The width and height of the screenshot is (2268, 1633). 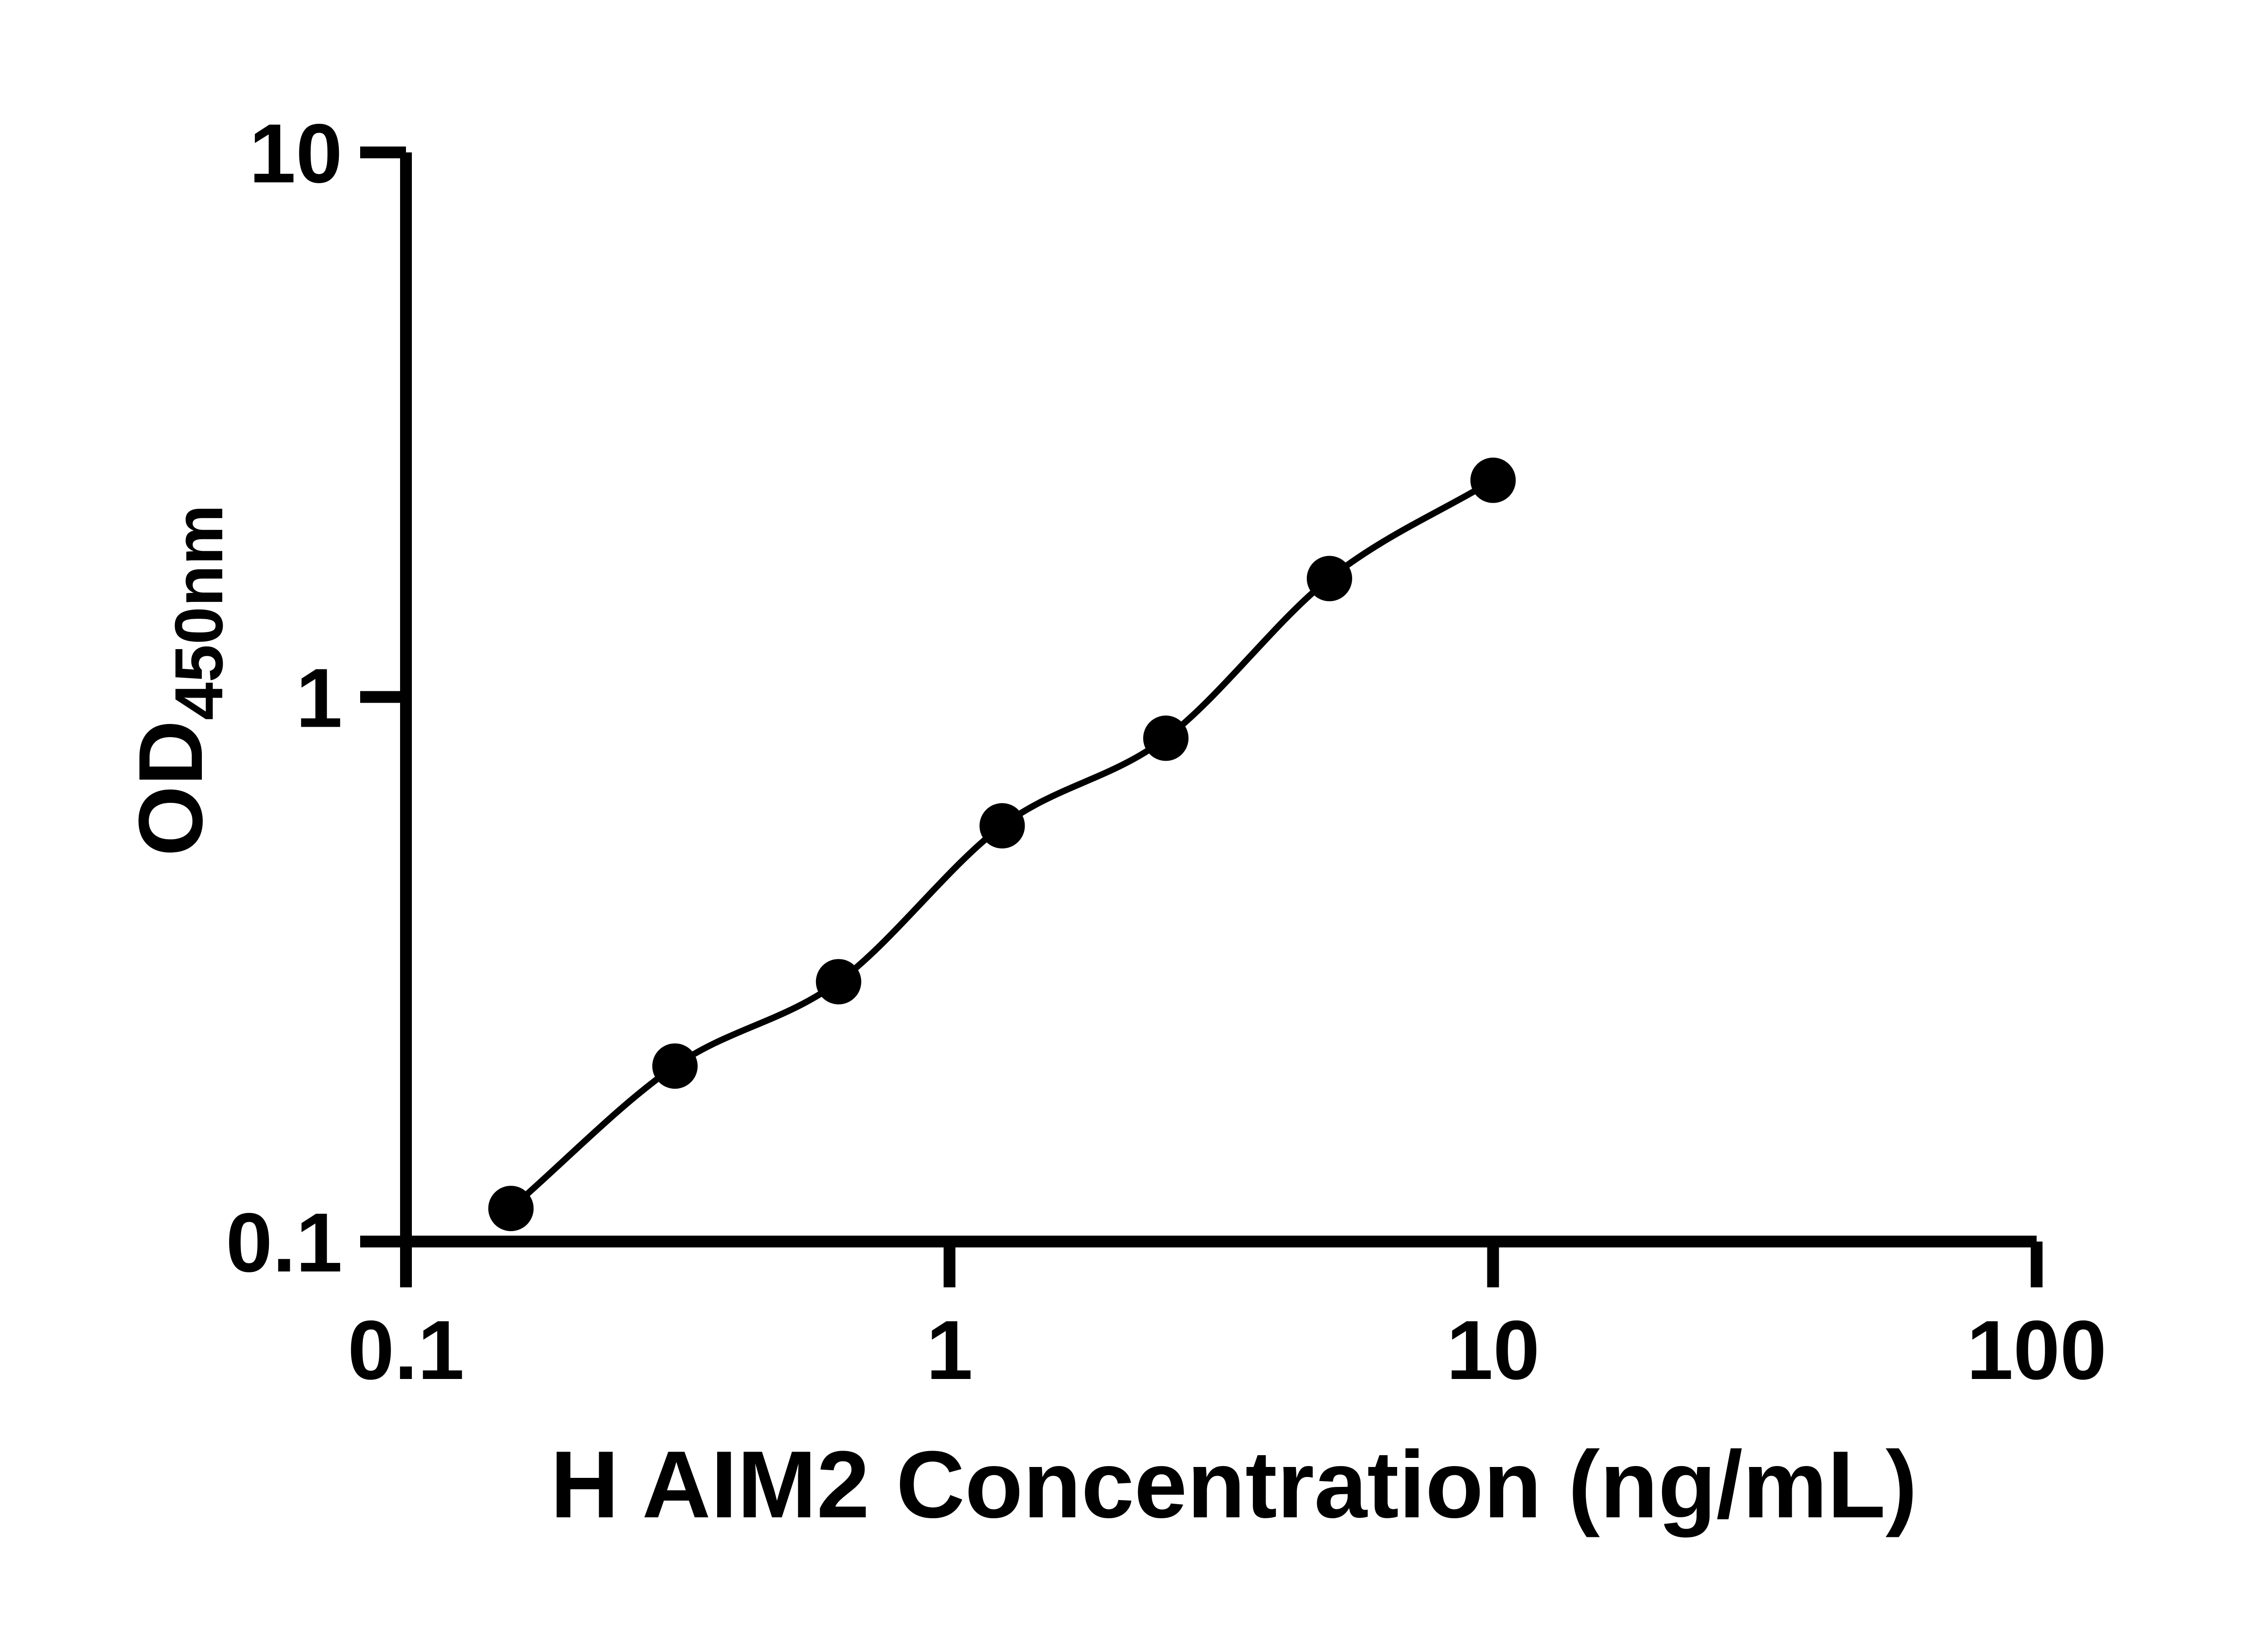 What do you see at coordinates (1233, 1484) in the screenshot?
I see `x-axis-title: H AIM2 Concentration (ng/mL)` at bounding box center [1233, 1484].